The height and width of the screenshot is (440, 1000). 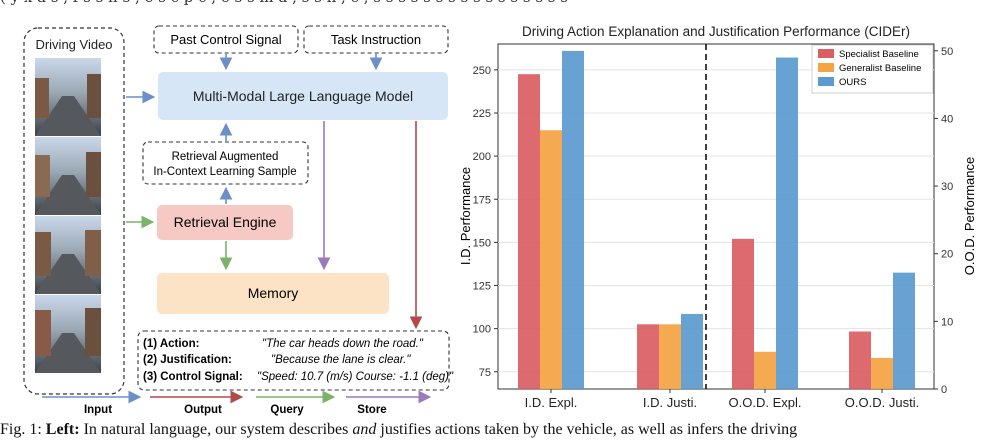 What do you see at coordinates (482, 157) in the screenshot?
I see `left-tick-label: 200` at bounding box center [482, 157].